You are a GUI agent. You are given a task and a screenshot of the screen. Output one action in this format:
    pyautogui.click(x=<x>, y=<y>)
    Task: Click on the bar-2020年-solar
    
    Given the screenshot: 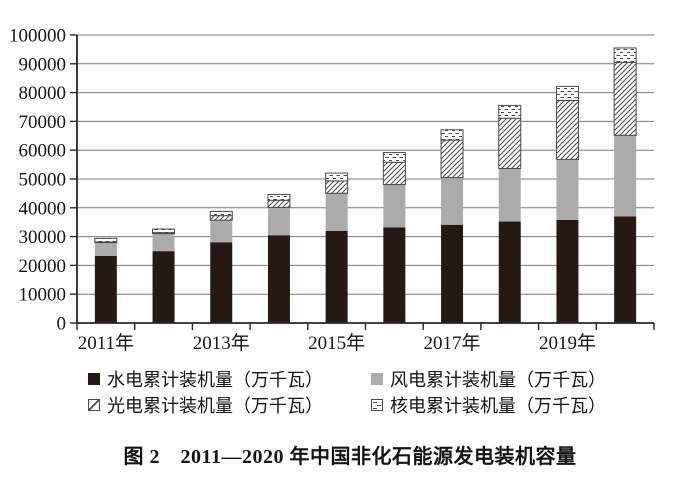 What is the action you would take?
    pyautogui.click(x=625, y=98)
    